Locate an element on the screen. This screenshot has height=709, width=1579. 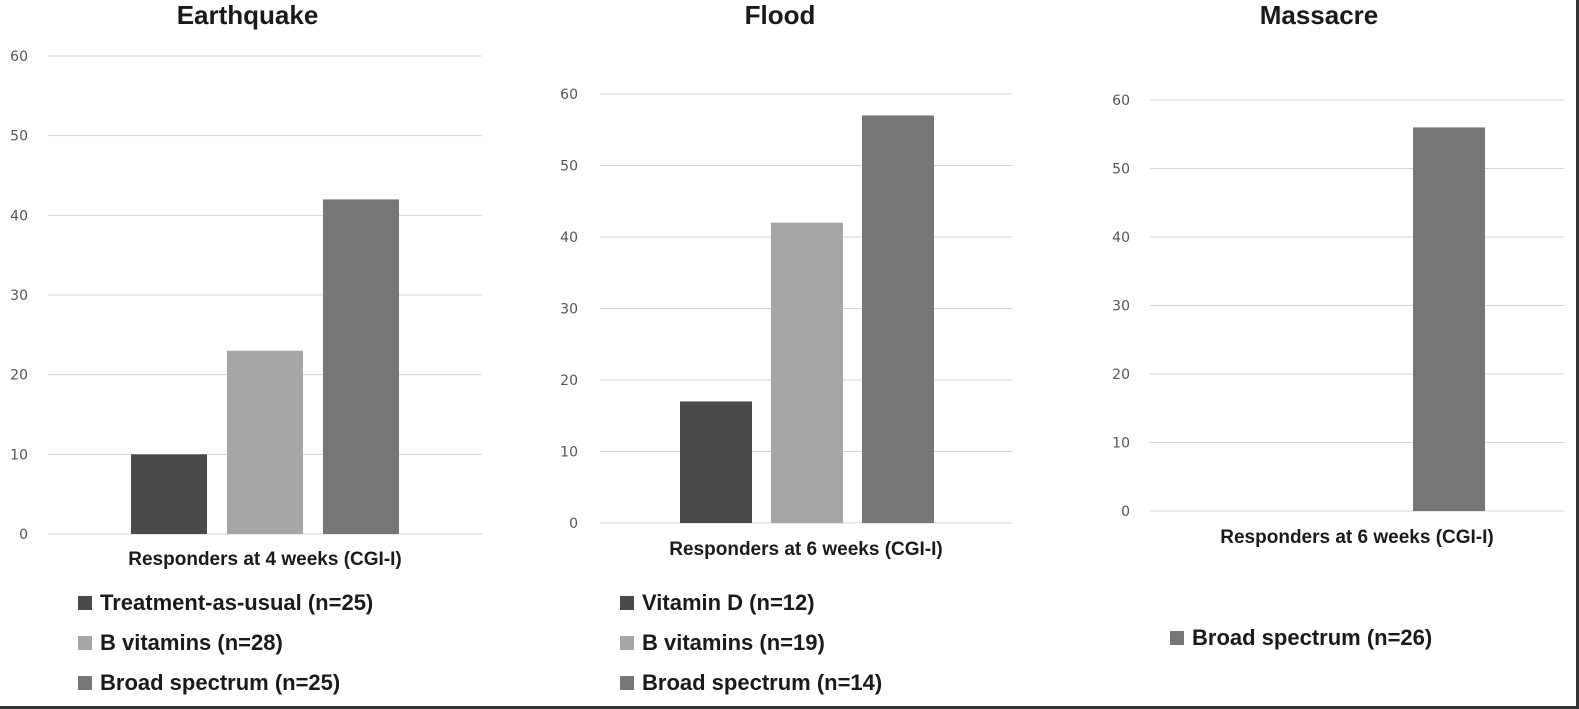
legend-label: Vitamin D (n=12) is located at coordinates (728, 602).